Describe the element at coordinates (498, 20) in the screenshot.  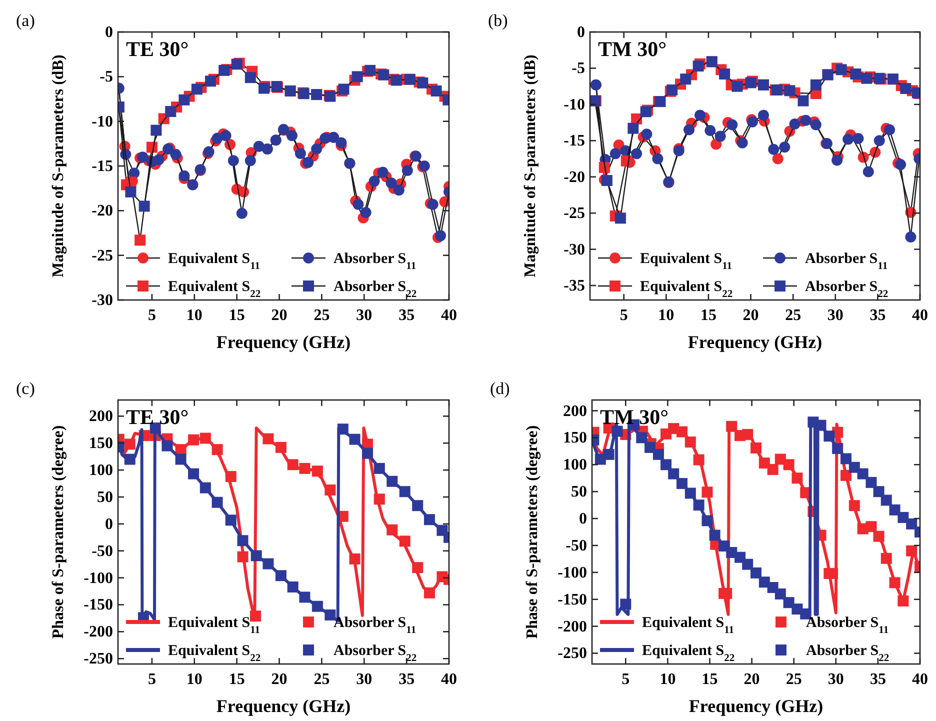
I see `chart-title: (b)` at that location.